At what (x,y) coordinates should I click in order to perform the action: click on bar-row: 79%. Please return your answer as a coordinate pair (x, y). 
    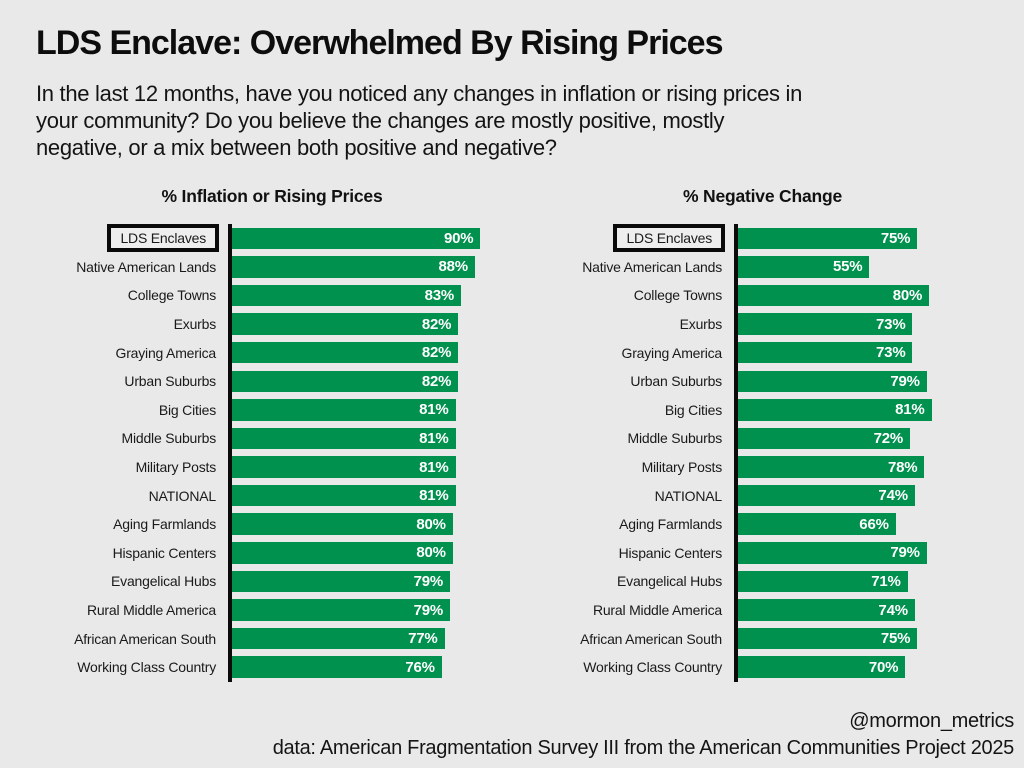
    Looking at the image, I should click on (857, 381).